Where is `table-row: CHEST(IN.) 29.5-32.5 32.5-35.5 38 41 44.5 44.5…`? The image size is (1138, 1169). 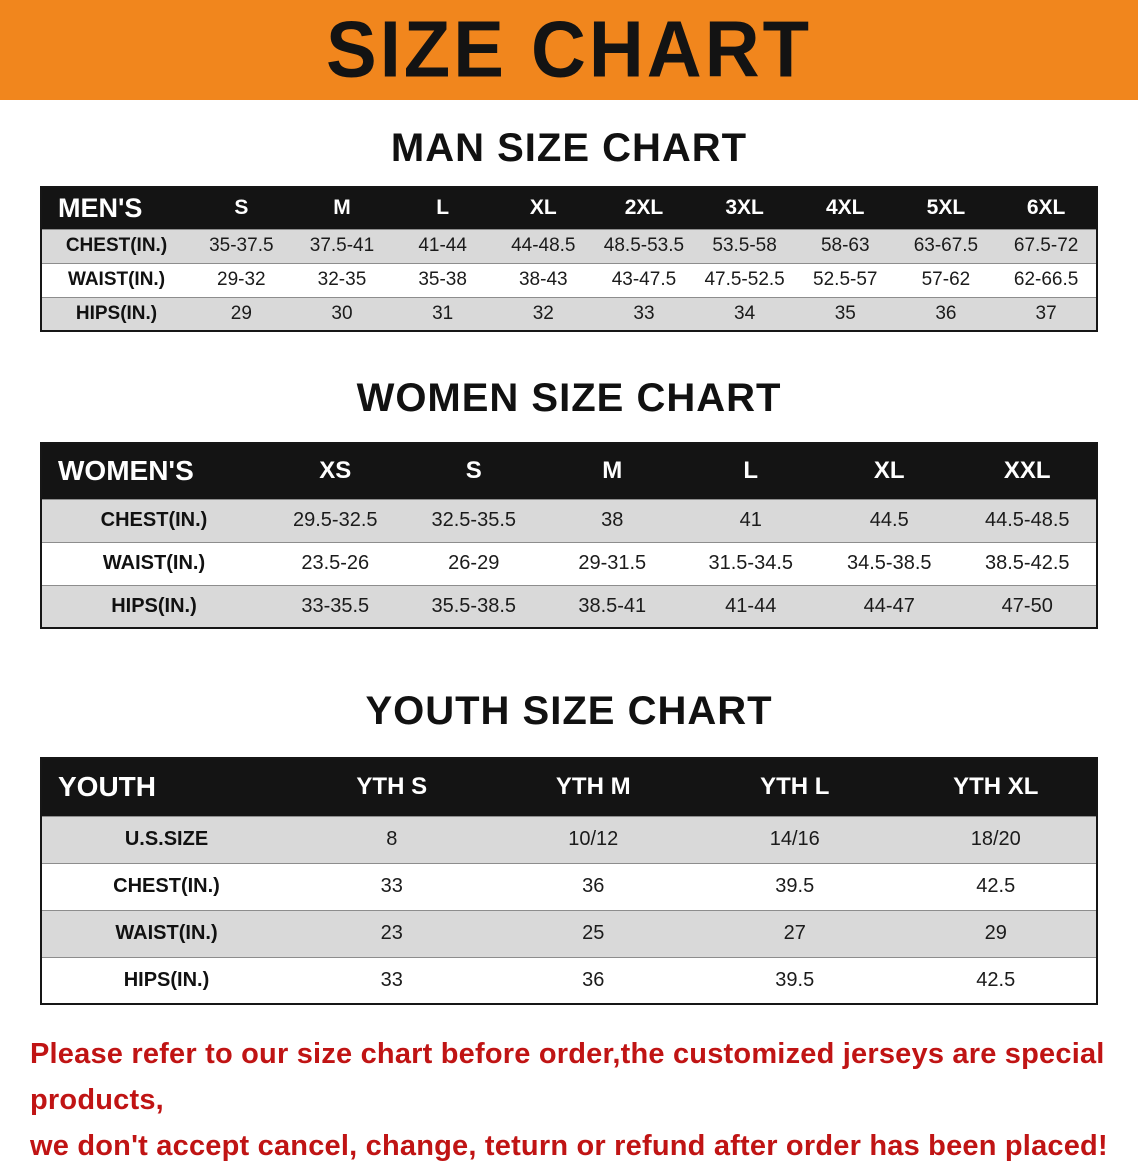
table-row: CHEST(IN.) 29.5-32.5 32.5-35.5 38 41 44.5 44.5… is located at coordinates (569, 520).